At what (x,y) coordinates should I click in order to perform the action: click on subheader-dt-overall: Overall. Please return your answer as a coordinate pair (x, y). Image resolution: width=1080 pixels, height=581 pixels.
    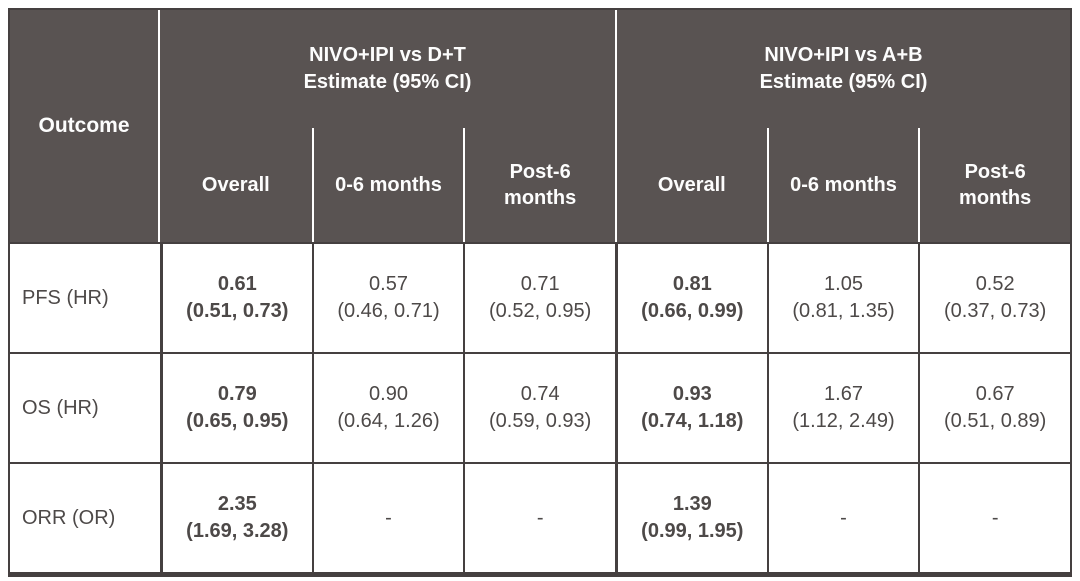
    Looking at the image, I should click on (236, 185).